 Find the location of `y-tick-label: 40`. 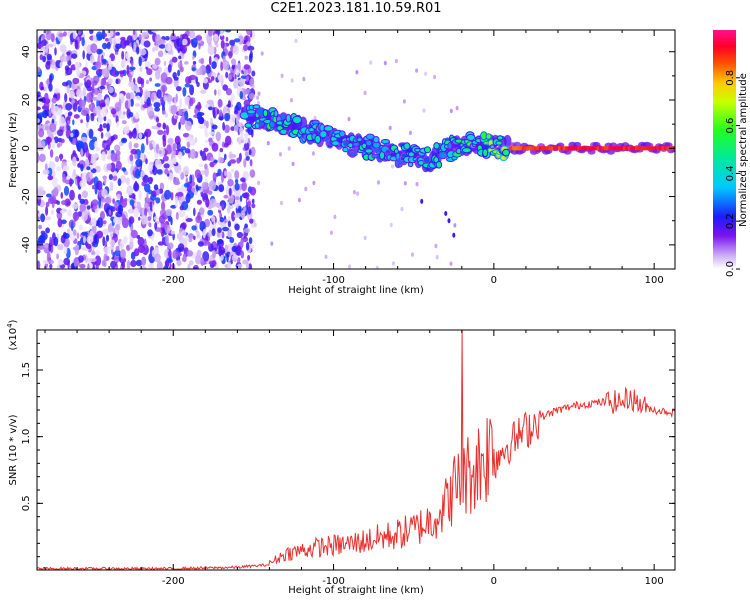

y-tick-label: 40 is located at coordinates (26, 51).